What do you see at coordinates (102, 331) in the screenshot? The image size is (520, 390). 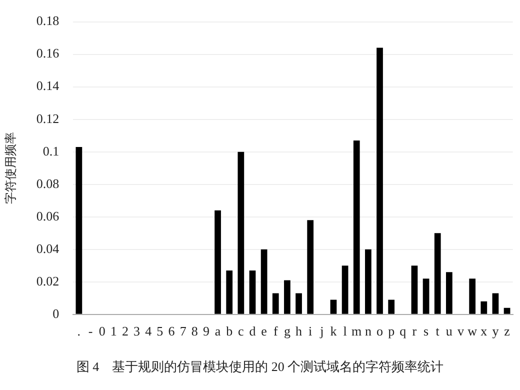 I see `x-tick-label: 0` at bounding box center [102, 331].